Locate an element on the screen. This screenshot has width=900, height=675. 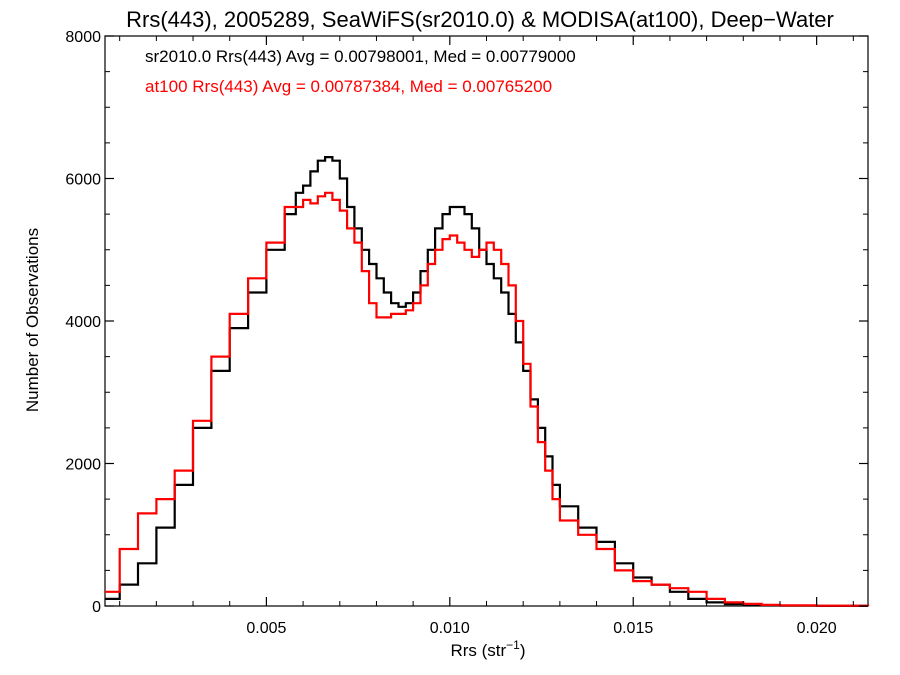
y-tick-label: 0 is located at coordinates (96, 607).